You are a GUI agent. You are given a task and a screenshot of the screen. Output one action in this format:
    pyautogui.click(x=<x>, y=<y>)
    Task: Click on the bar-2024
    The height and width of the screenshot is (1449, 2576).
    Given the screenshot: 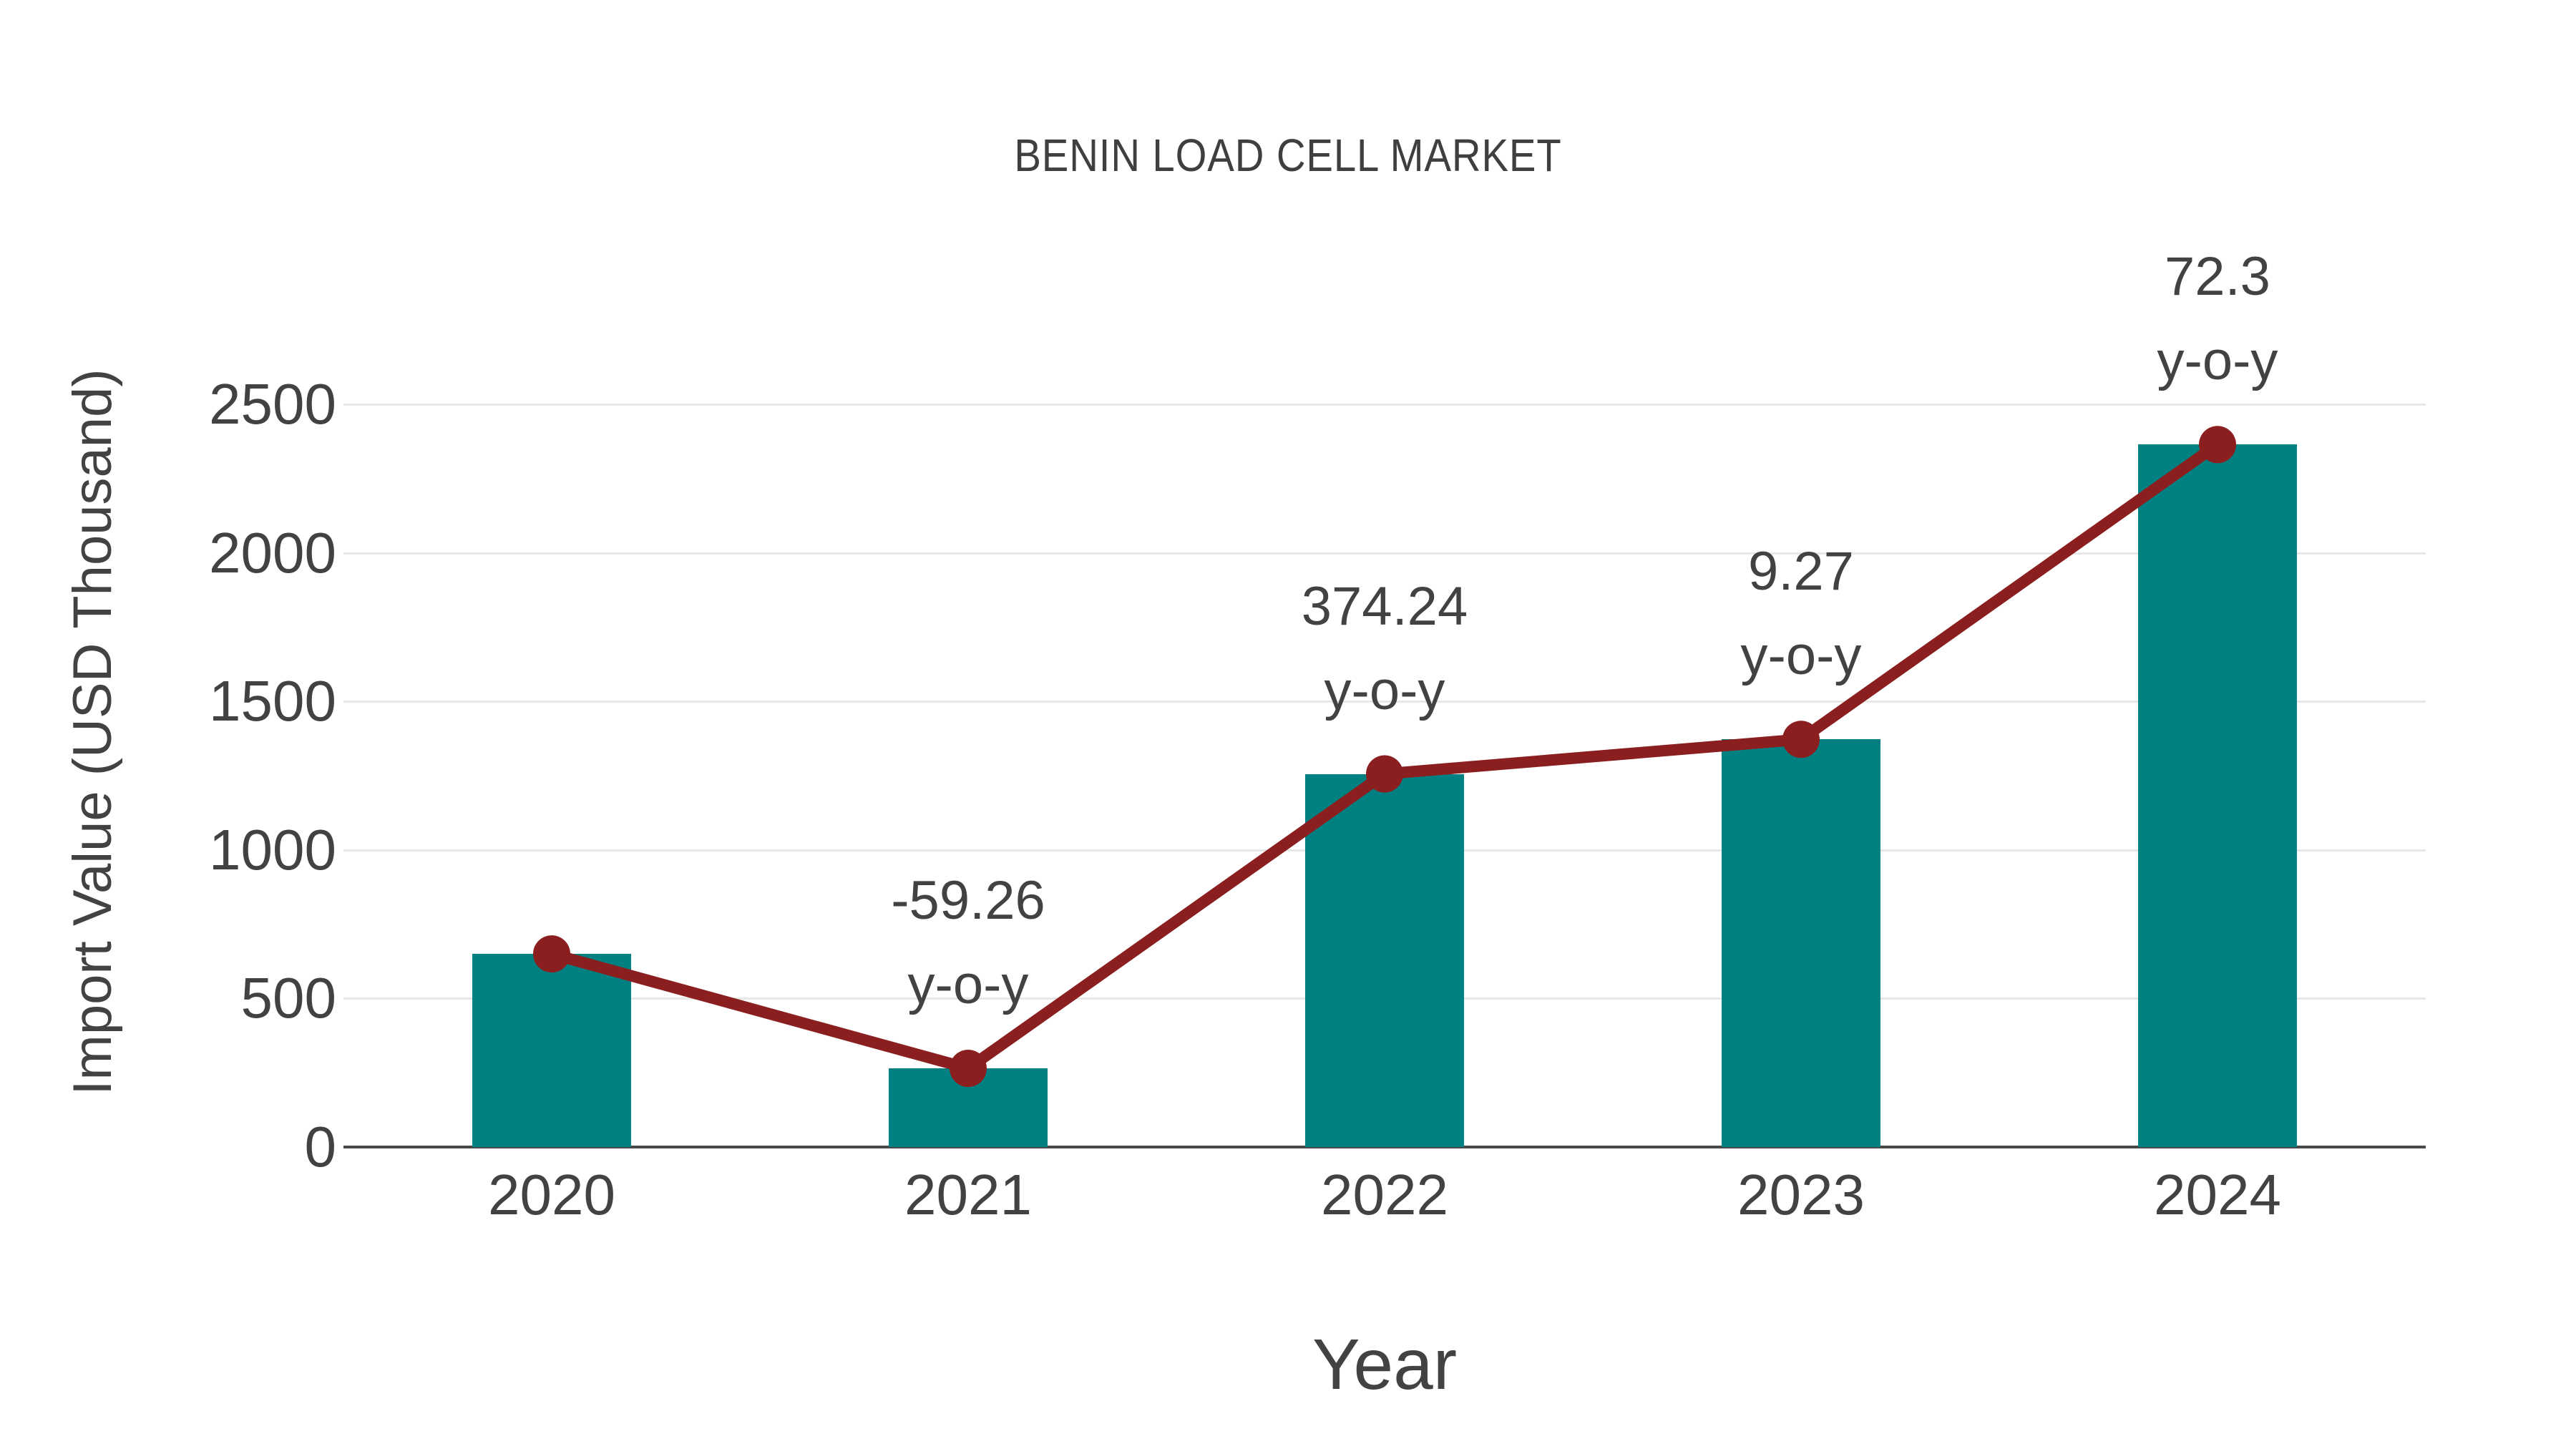 What is the action you would take?
    pyautogui.click(x=2217, y=795)
    